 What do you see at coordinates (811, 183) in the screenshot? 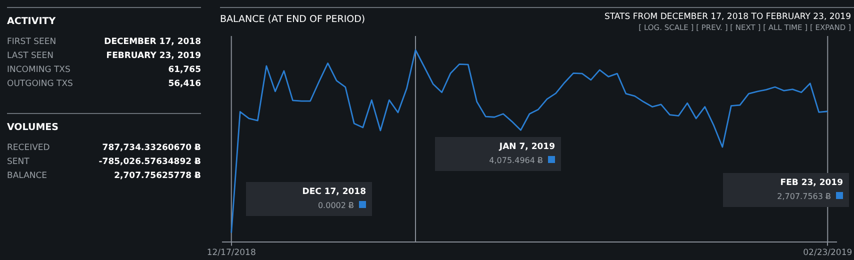
I see `annotation: FEB 23, 2019` at bounding box center [811, 183].